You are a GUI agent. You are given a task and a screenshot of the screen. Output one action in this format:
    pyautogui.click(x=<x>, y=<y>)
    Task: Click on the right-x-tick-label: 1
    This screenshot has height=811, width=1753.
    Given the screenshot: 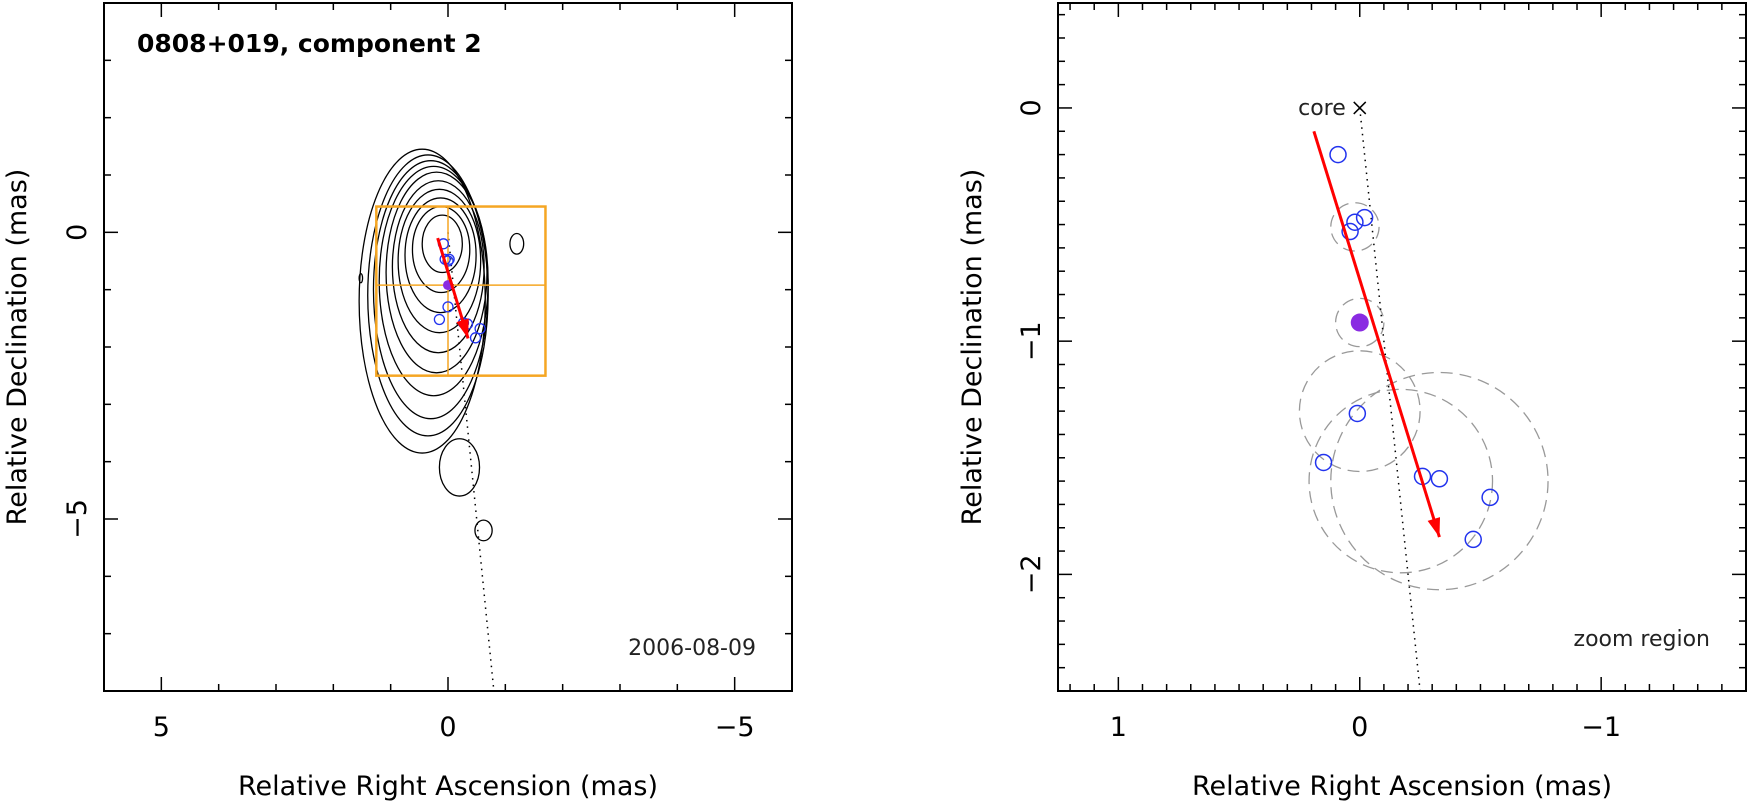 What is the action you would take?
    pyautogui.click(x=1118, y=727)
    